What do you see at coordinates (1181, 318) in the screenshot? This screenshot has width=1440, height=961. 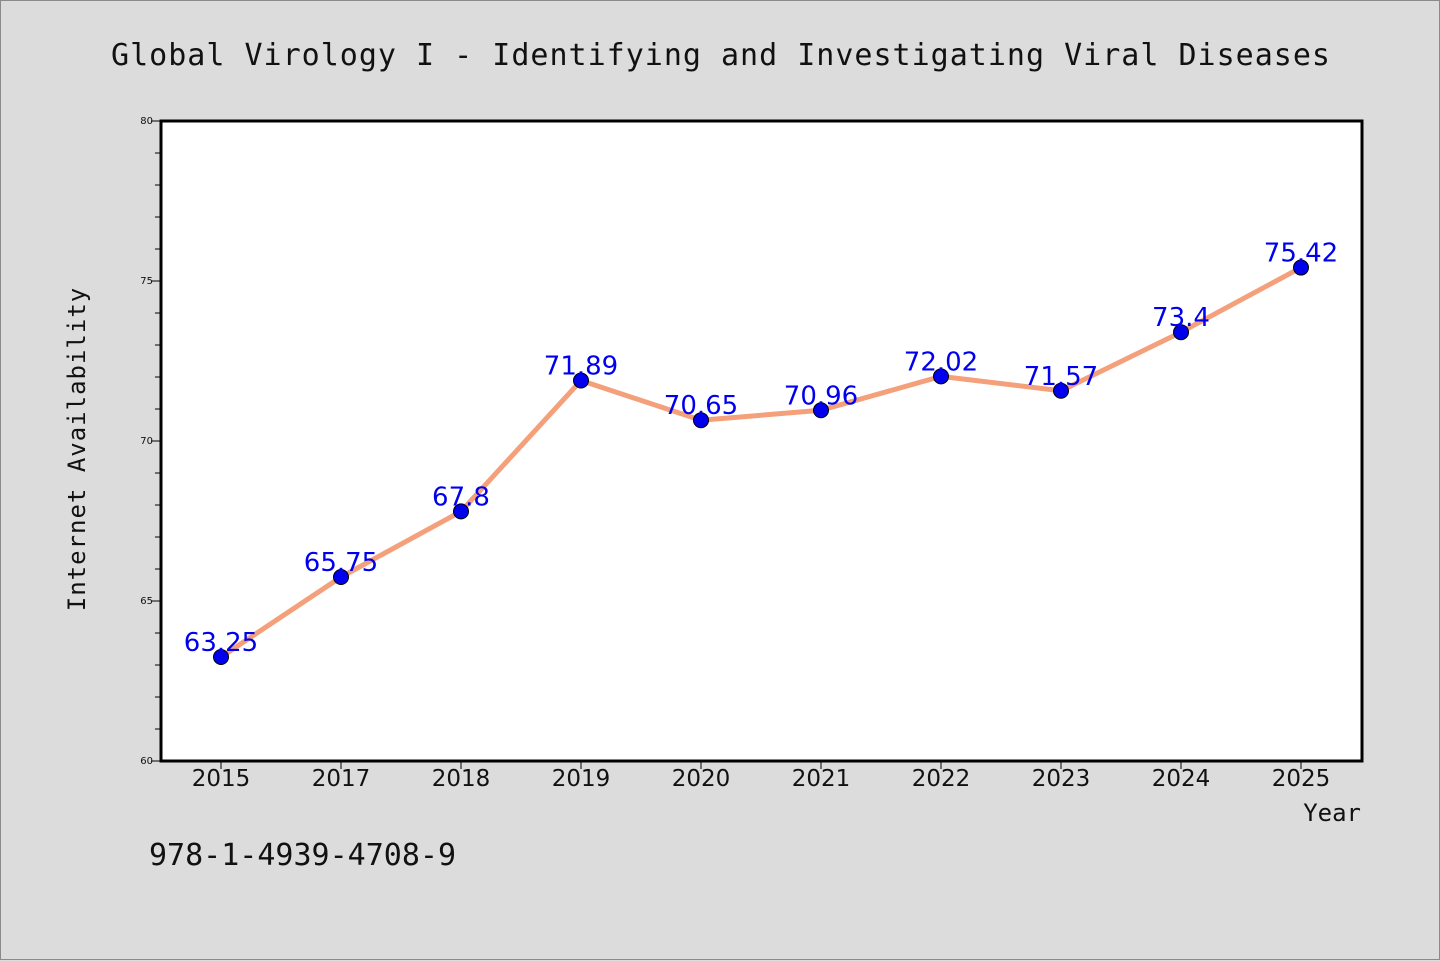 I see `data-label: 73.4` at bounding box center [1181, 318].